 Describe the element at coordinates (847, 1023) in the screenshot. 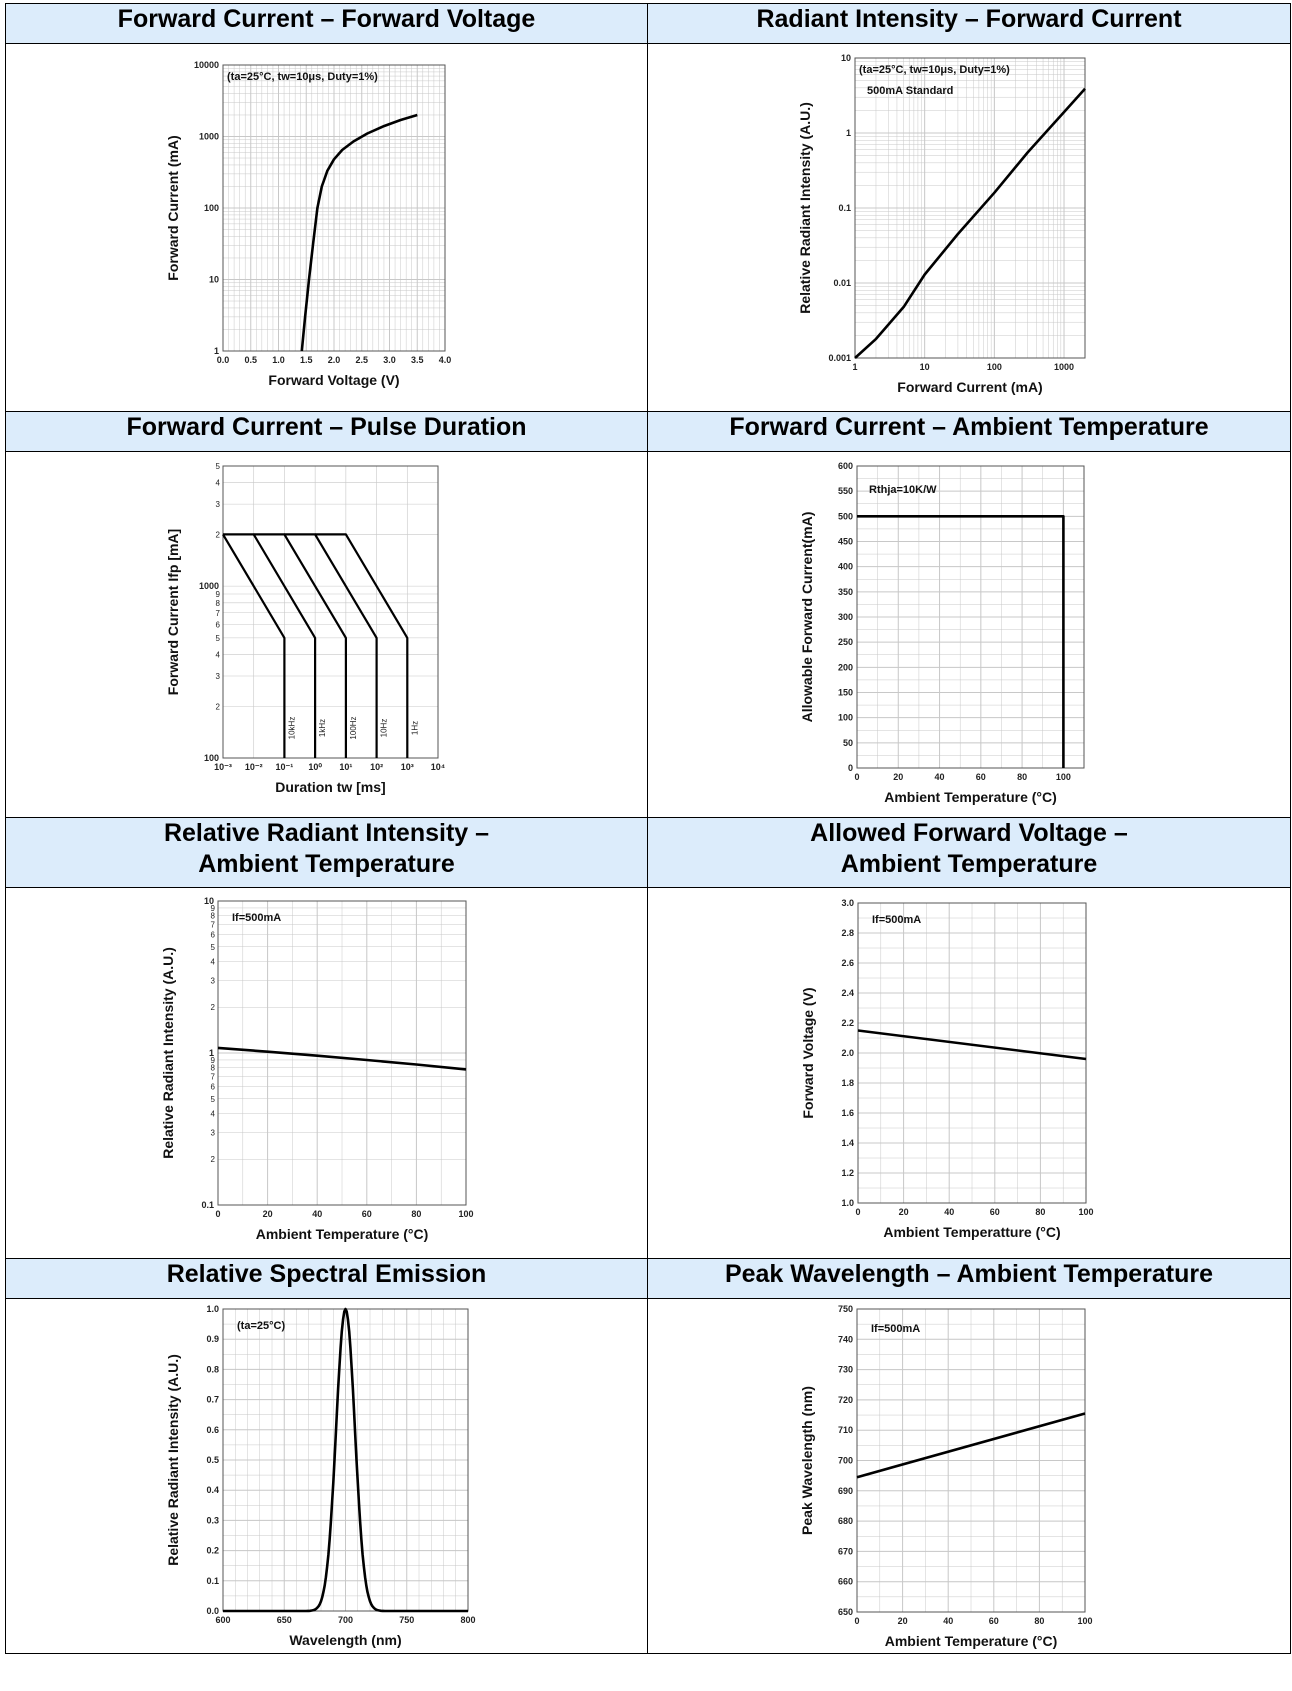

I see `y-tick-label: 2.2` at that location.